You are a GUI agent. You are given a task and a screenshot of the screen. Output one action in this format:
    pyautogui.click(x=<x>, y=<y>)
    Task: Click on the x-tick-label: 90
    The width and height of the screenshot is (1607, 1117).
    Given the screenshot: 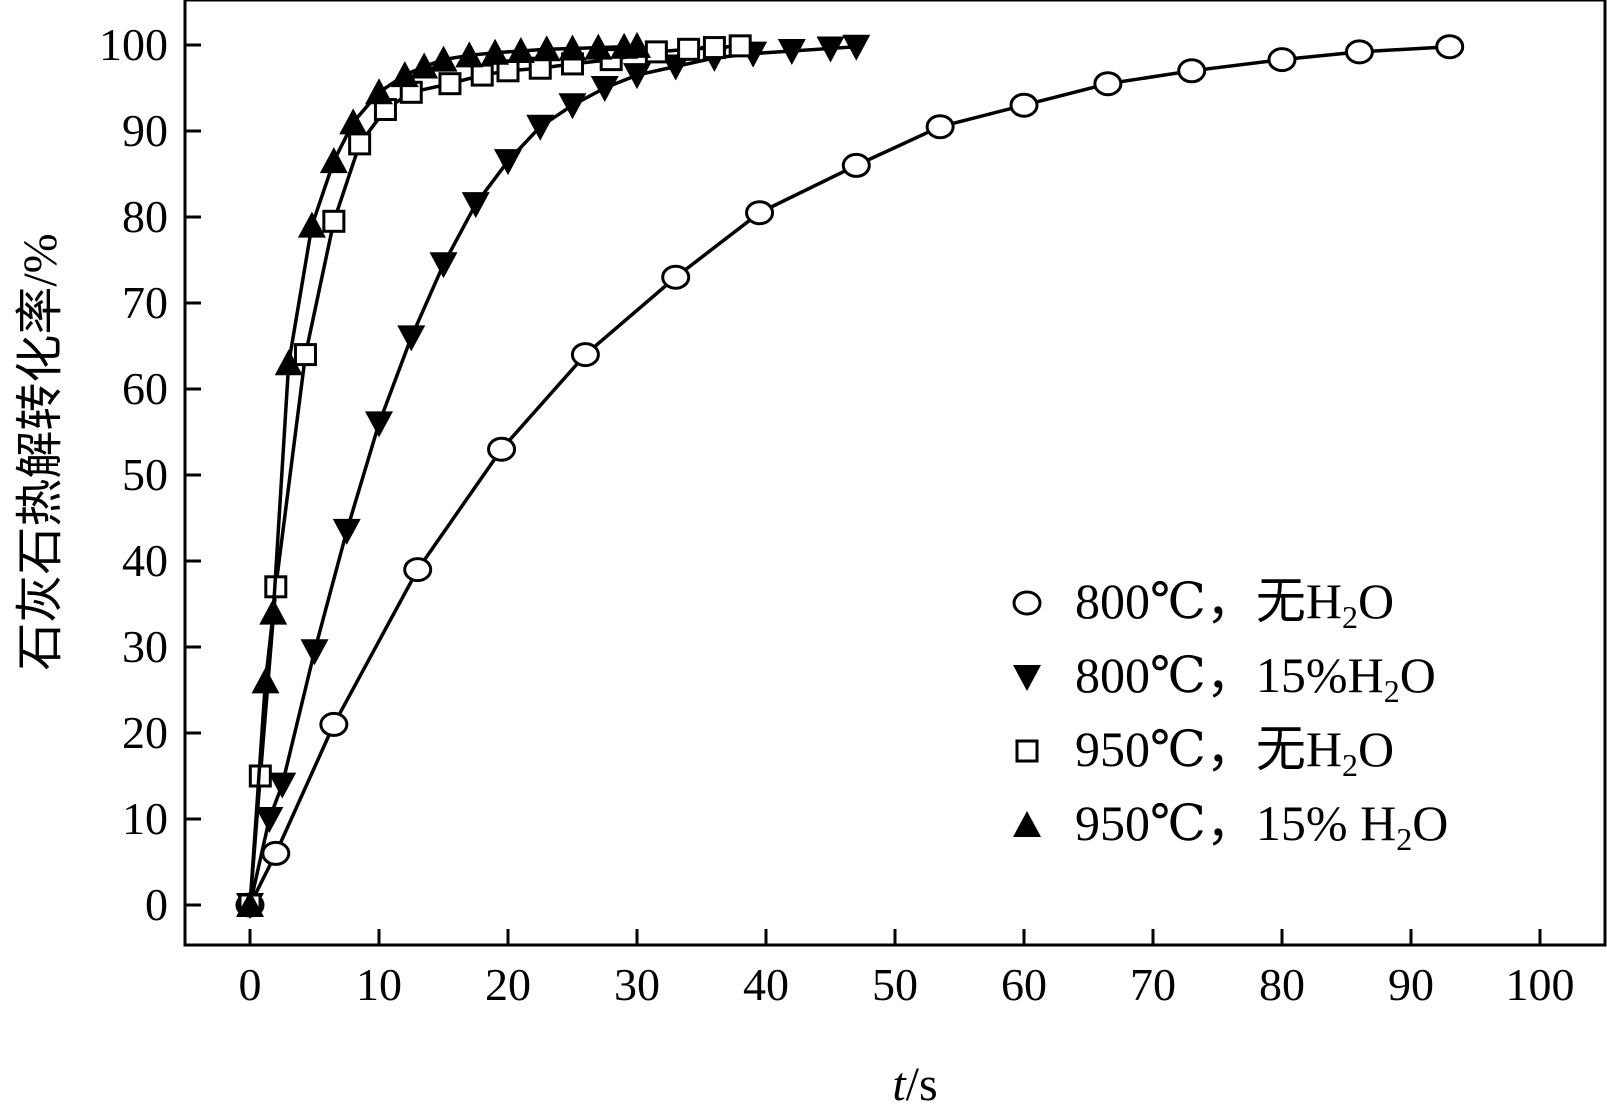 What is the action you would take?
    pyautogui.click(x=1411, y=984)
    